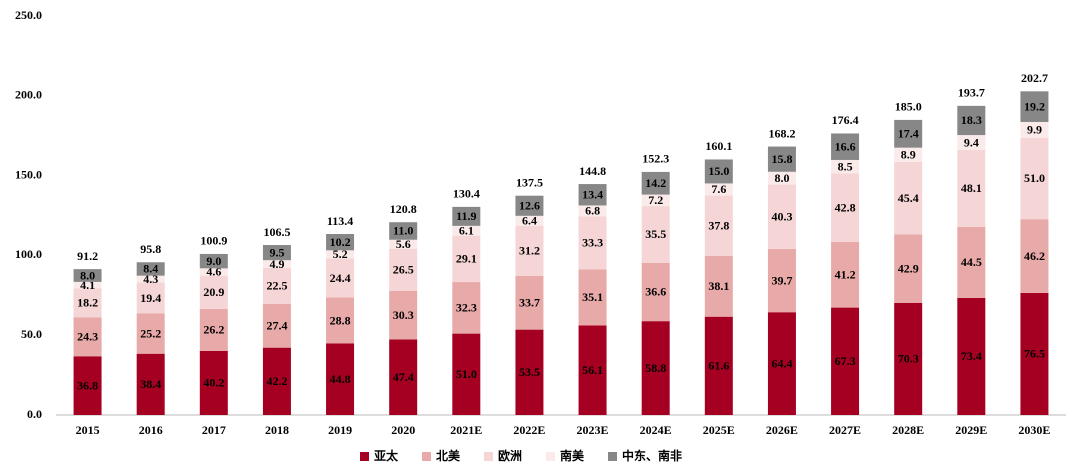 The height and width of the screenshot is (464, 1069). What do you see at coordinates (150, 298) in the screenshot?
I see `data-label: 19.4` at bounding box center [150, 298].